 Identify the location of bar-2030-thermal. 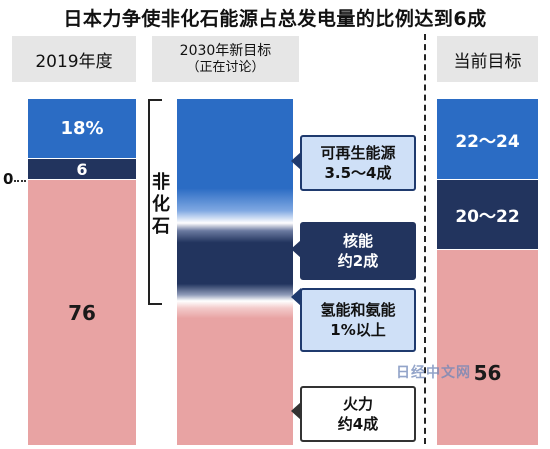
(235, 373).